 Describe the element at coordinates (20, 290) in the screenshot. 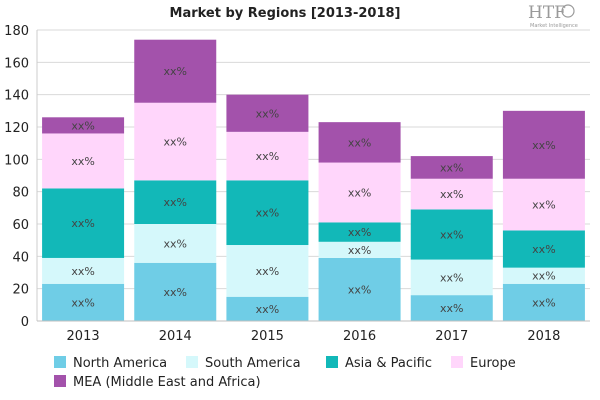

I see `y-tick-label: 20` at that location.